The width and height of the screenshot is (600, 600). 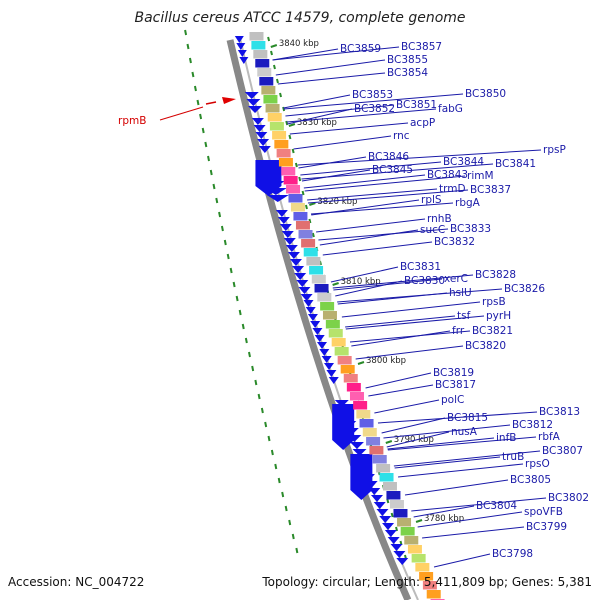 I want to click on gene-label: truB, so click(x=513, y=457).